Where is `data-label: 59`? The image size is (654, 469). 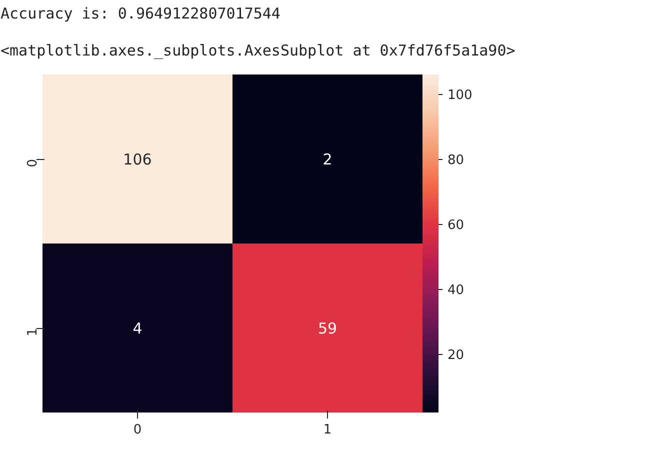 data-label: 59 is located at coordinates (328, 329).